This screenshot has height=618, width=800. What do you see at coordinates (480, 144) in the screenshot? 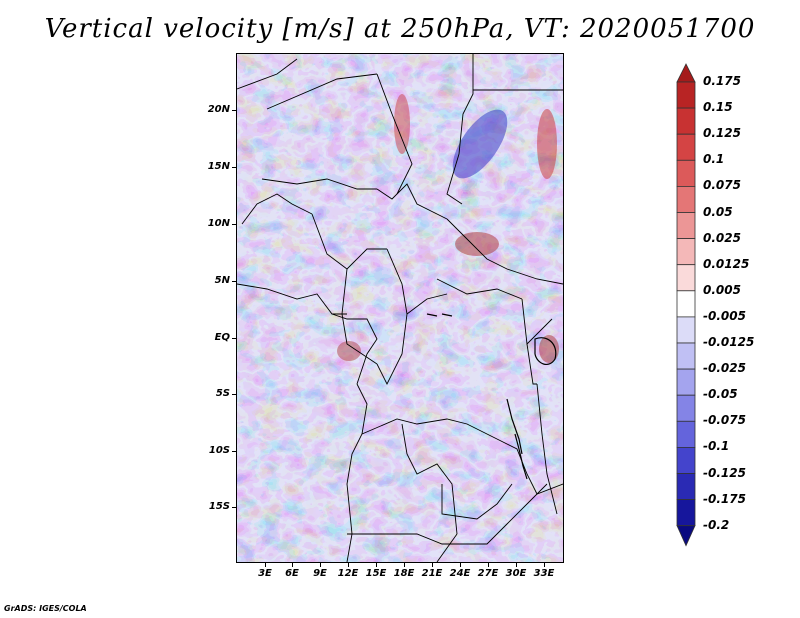
I see `strong-descent-feature` at bounding box center [480, 144].